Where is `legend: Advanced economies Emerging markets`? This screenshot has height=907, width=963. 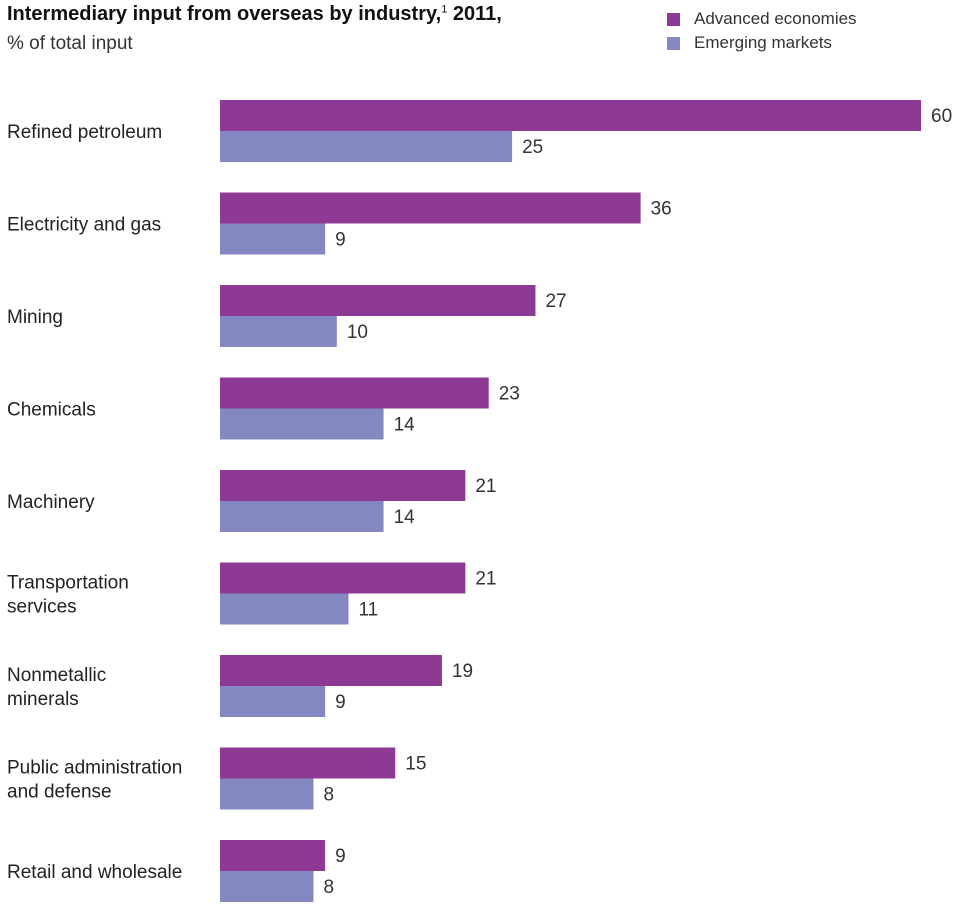 legend: Advanced economies Emerging markets is located at coordinates (762, 31).